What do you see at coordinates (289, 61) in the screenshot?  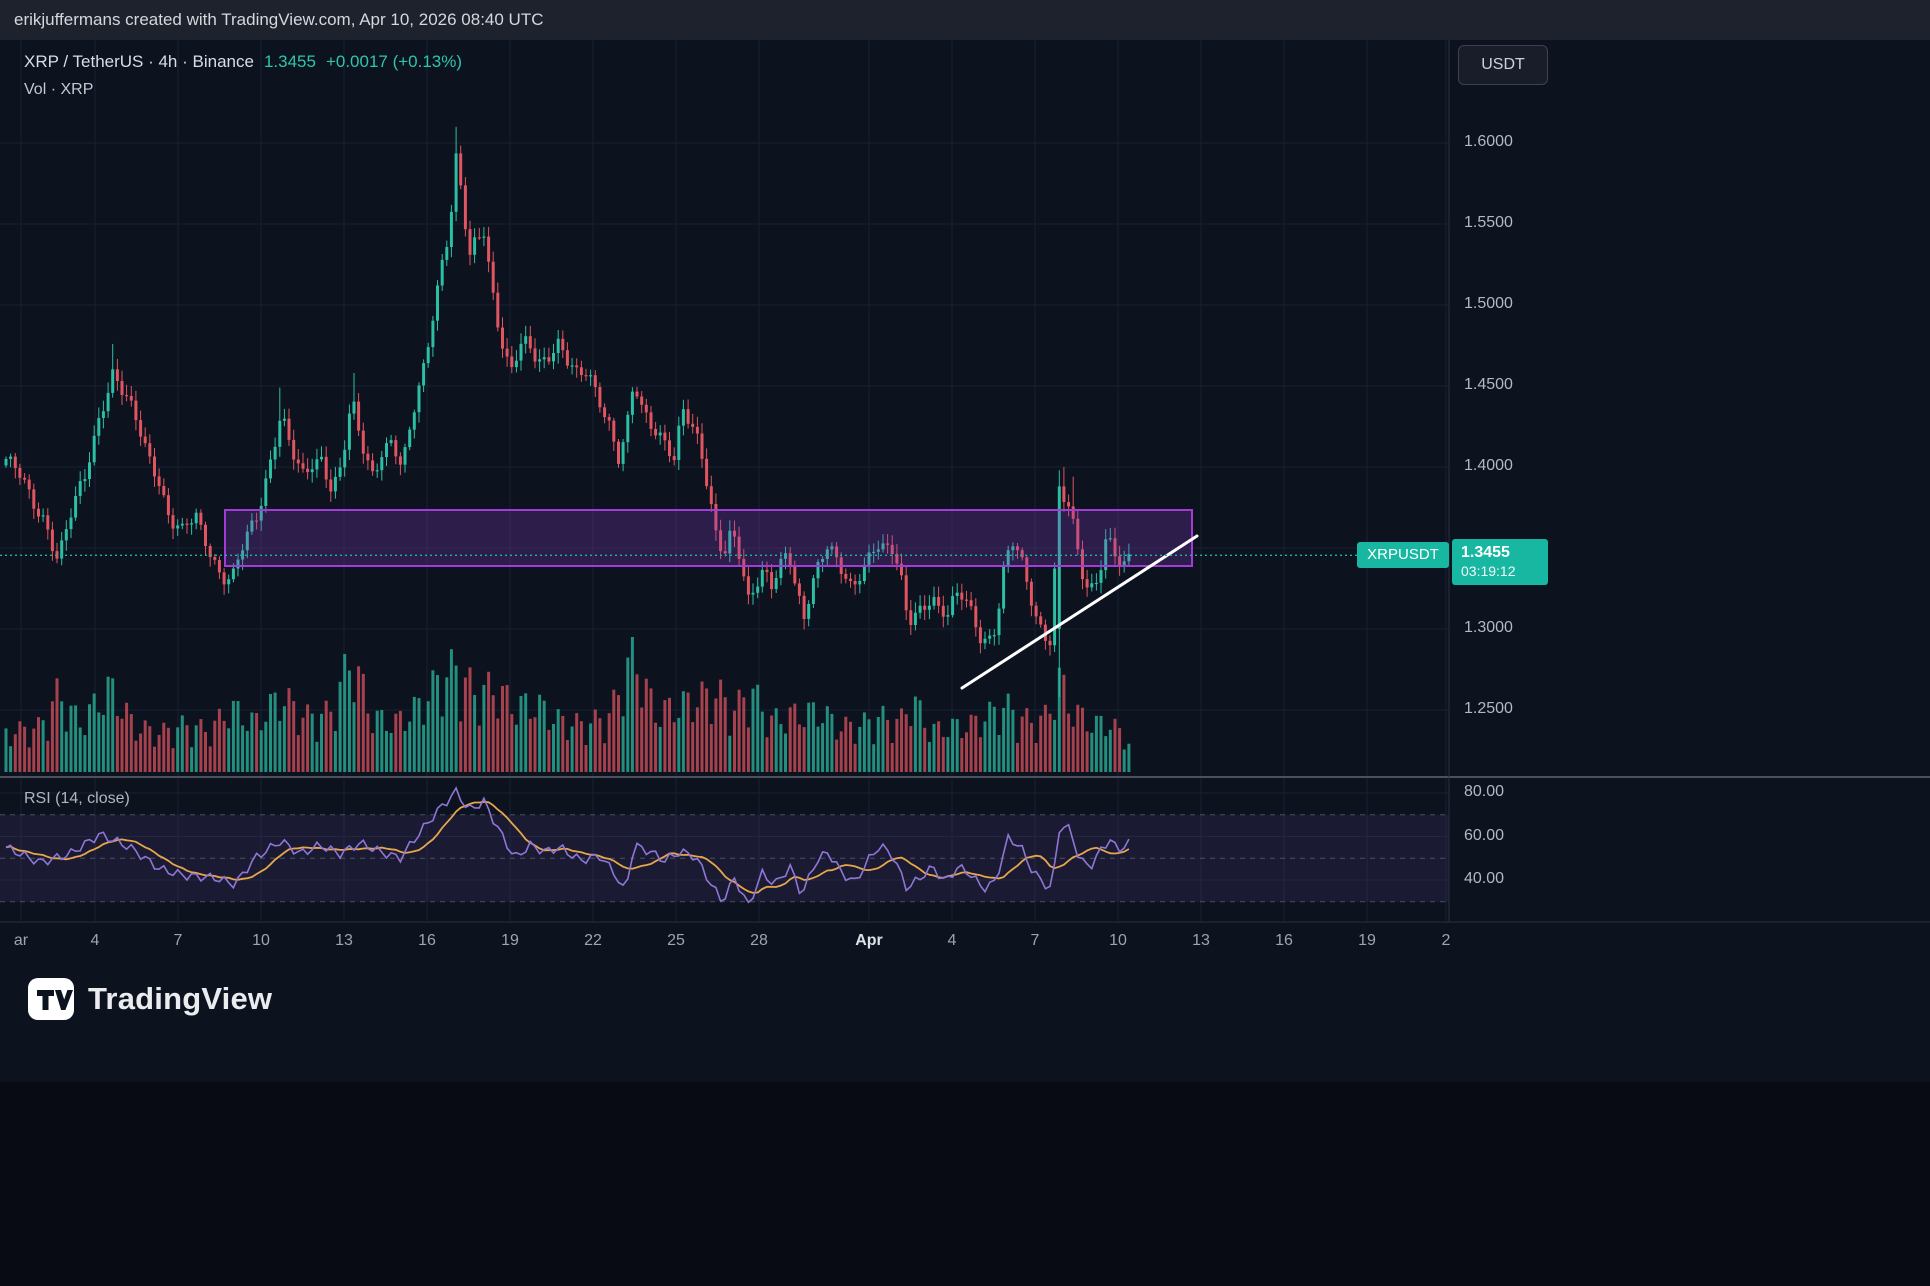 I see `last-price: 1.3455` at bounding box center [289, 61].